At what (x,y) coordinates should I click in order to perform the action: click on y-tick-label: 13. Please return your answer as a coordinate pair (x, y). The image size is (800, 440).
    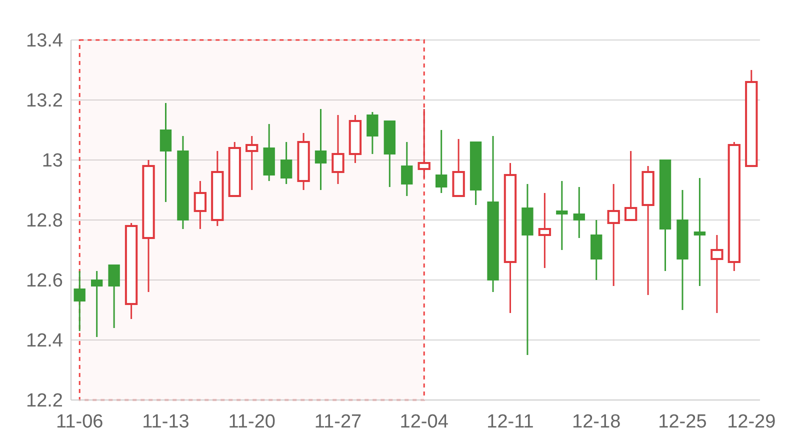
    Looking at the image, I should click on (52, 161).